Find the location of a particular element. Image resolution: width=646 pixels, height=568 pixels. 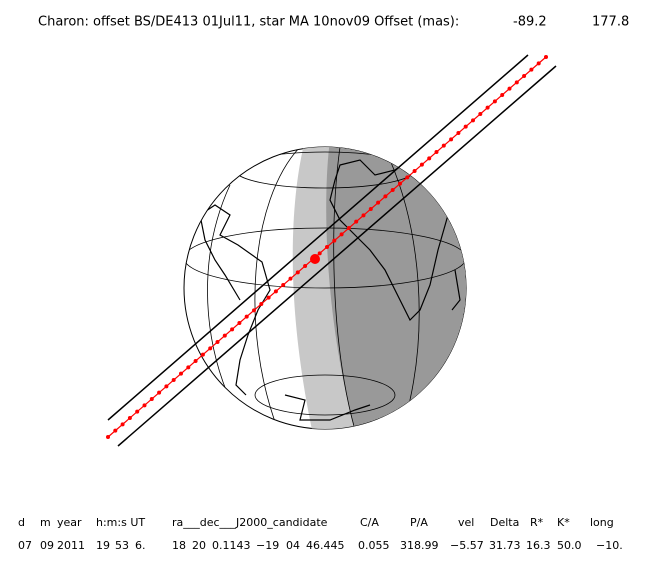

table-cell: m is located at coordinates (45, 522).